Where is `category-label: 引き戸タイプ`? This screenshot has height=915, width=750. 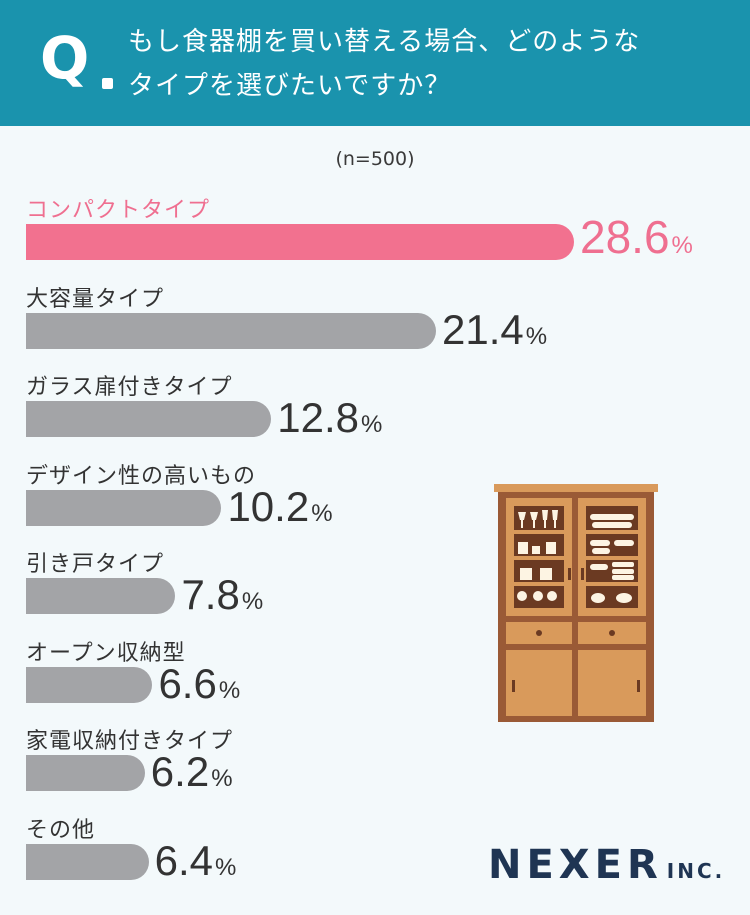 category-label: 引き戸タイプ is located at coordinates (95, 564).